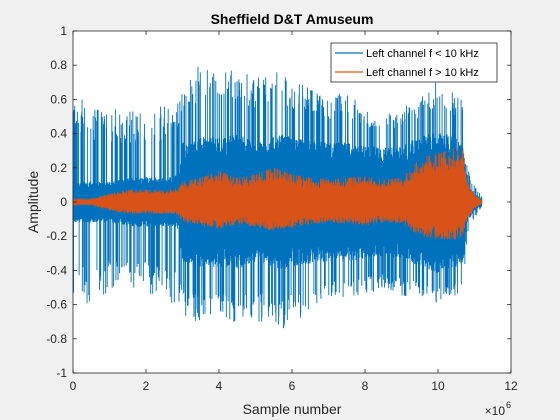  What do you see at coordinates (63, 202) in the screenshot?
I see `y-tick-label: 0` at bounding box center [63, 202].